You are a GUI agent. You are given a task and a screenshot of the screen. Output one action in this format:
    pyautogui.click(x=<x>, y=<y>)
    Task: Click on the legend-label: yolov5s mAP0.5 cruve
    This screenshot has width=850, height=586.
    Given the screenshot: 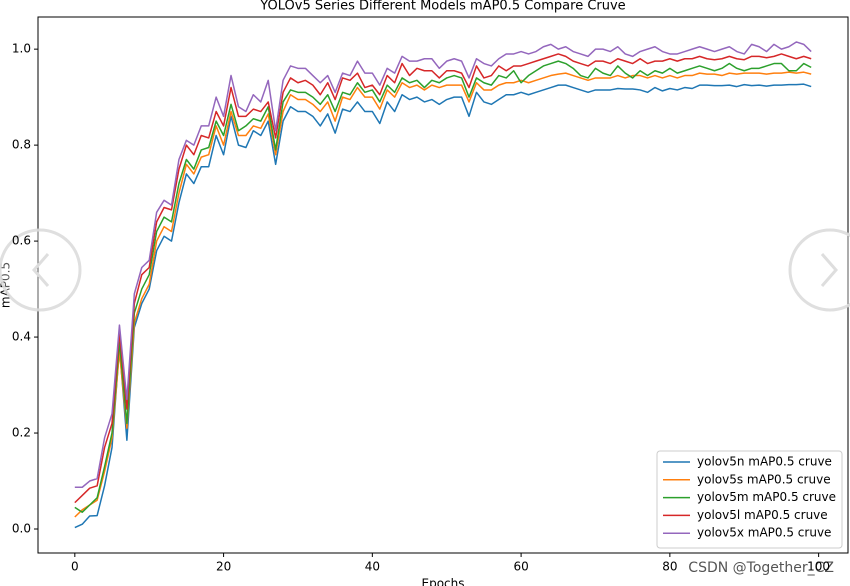 What is the action you would take?
    pyautogui.click(x=764, y=479)
    